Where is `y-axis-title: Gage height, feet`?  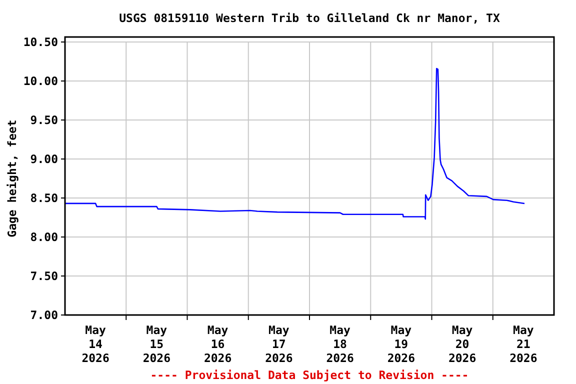 y-axis-title: Gage height, feet is located at coordinates (12, 179).